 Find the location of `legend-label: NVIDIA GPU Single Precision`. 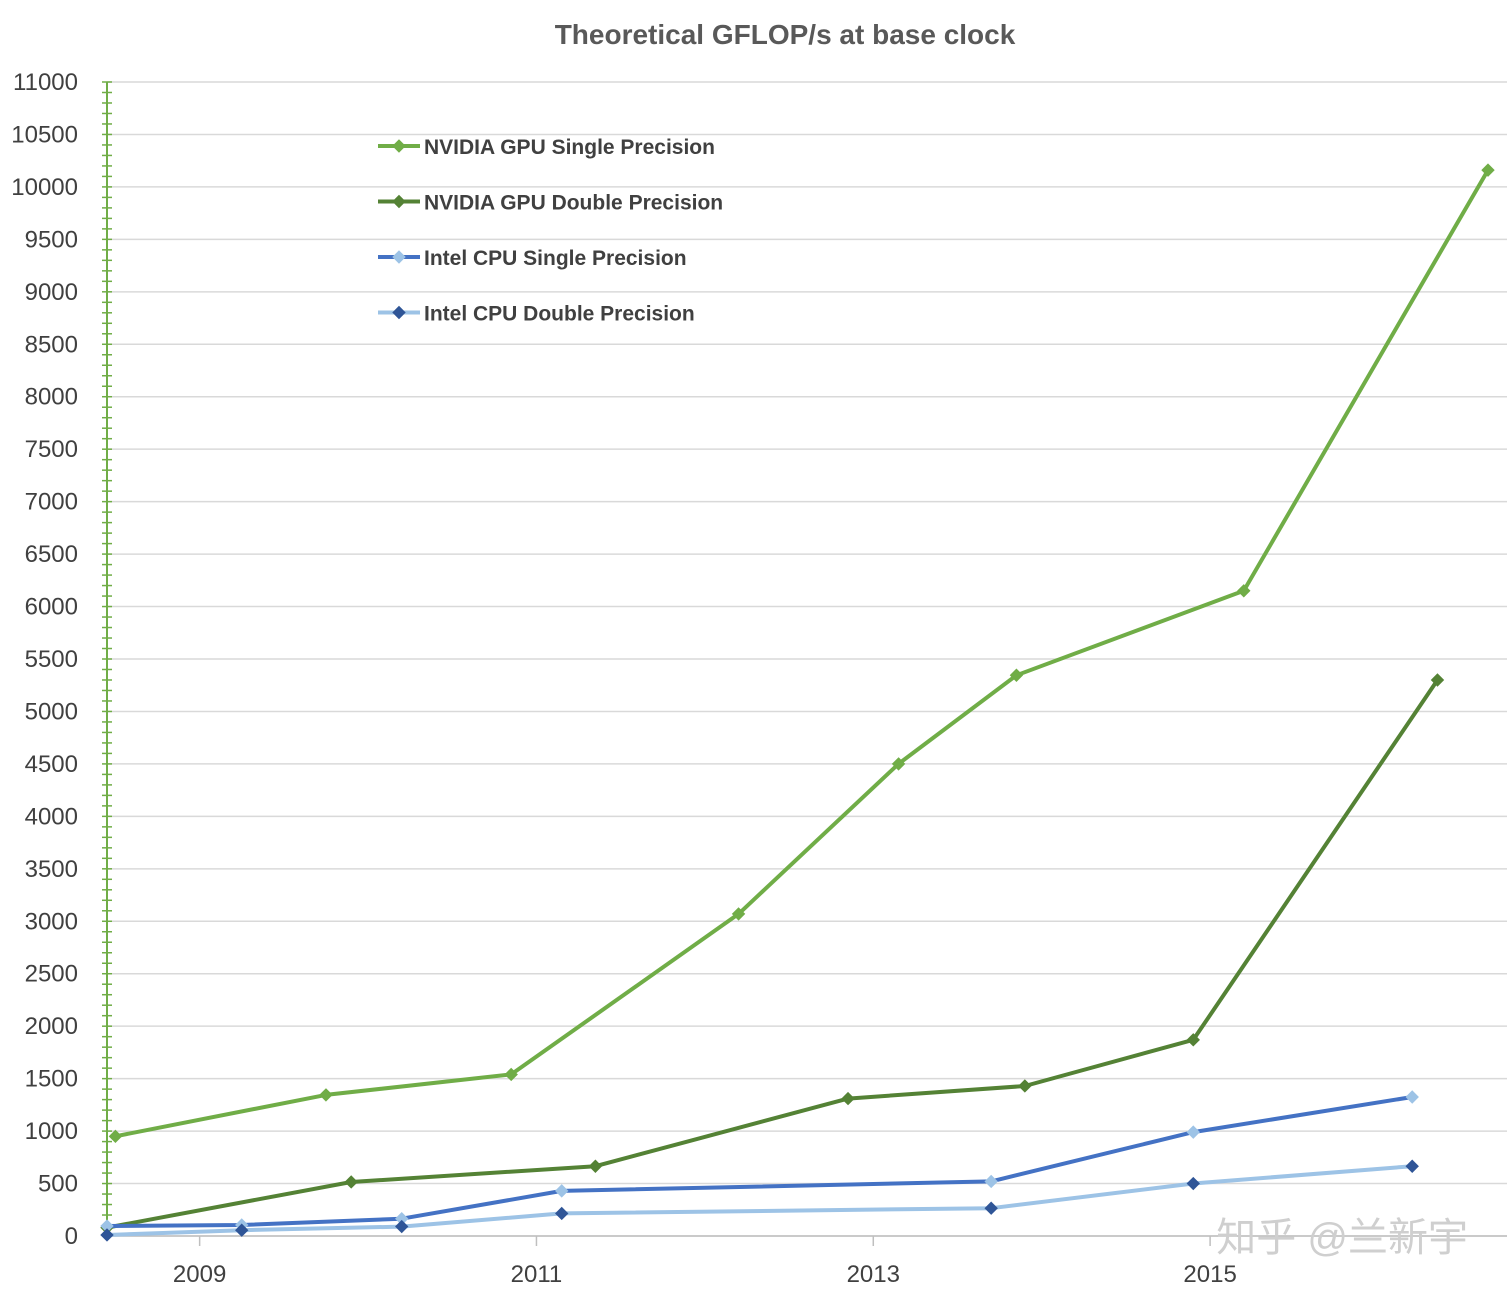

legend-label: NVIDIA GPU Single Precision is located at coordinates (569, 147).